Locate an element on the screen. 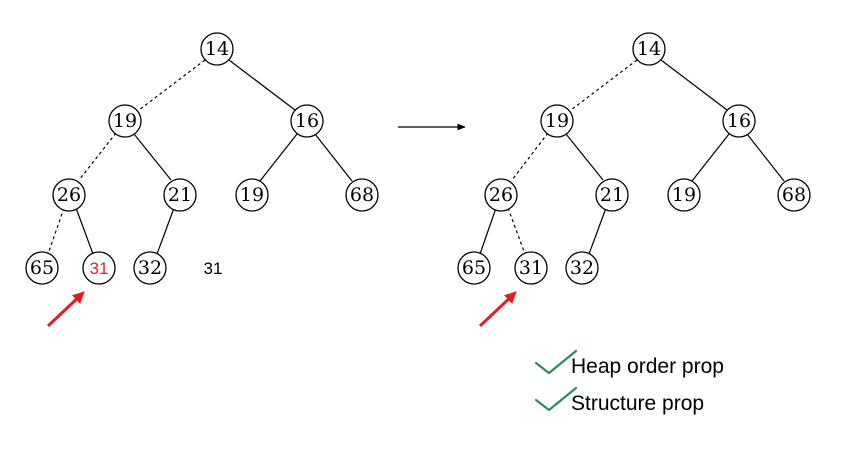  checklist-item: Structure prop is located at coordinates (619, 400).